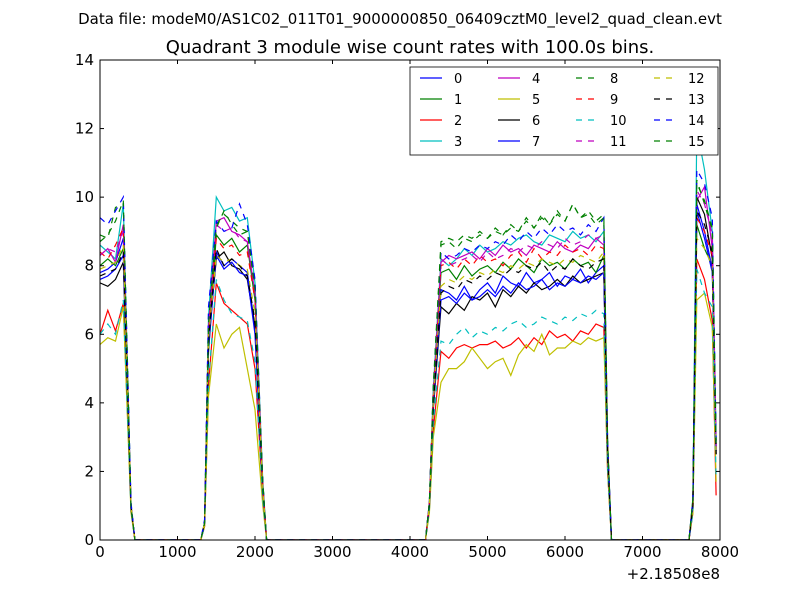  What do you see at coordinates (487, 552) in the screenshot?
I see `x-tick-label: 5000` at bounding box center [487, 552].